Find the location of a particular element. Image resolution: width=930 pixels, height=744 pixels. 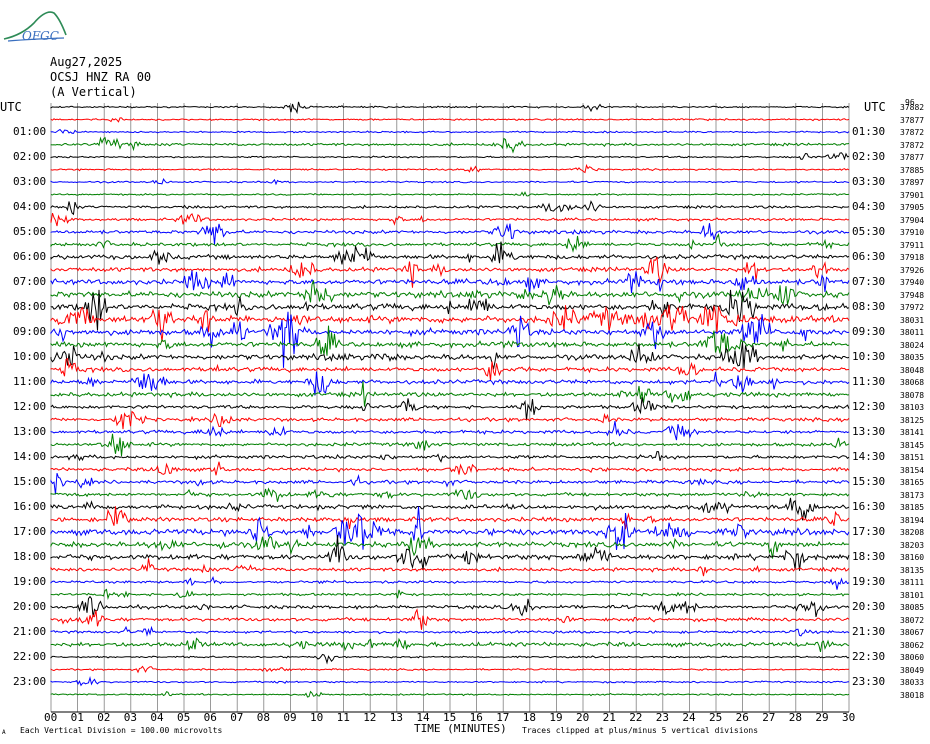

trace-rms-label: 38145 is located at coordinates (912, 445).